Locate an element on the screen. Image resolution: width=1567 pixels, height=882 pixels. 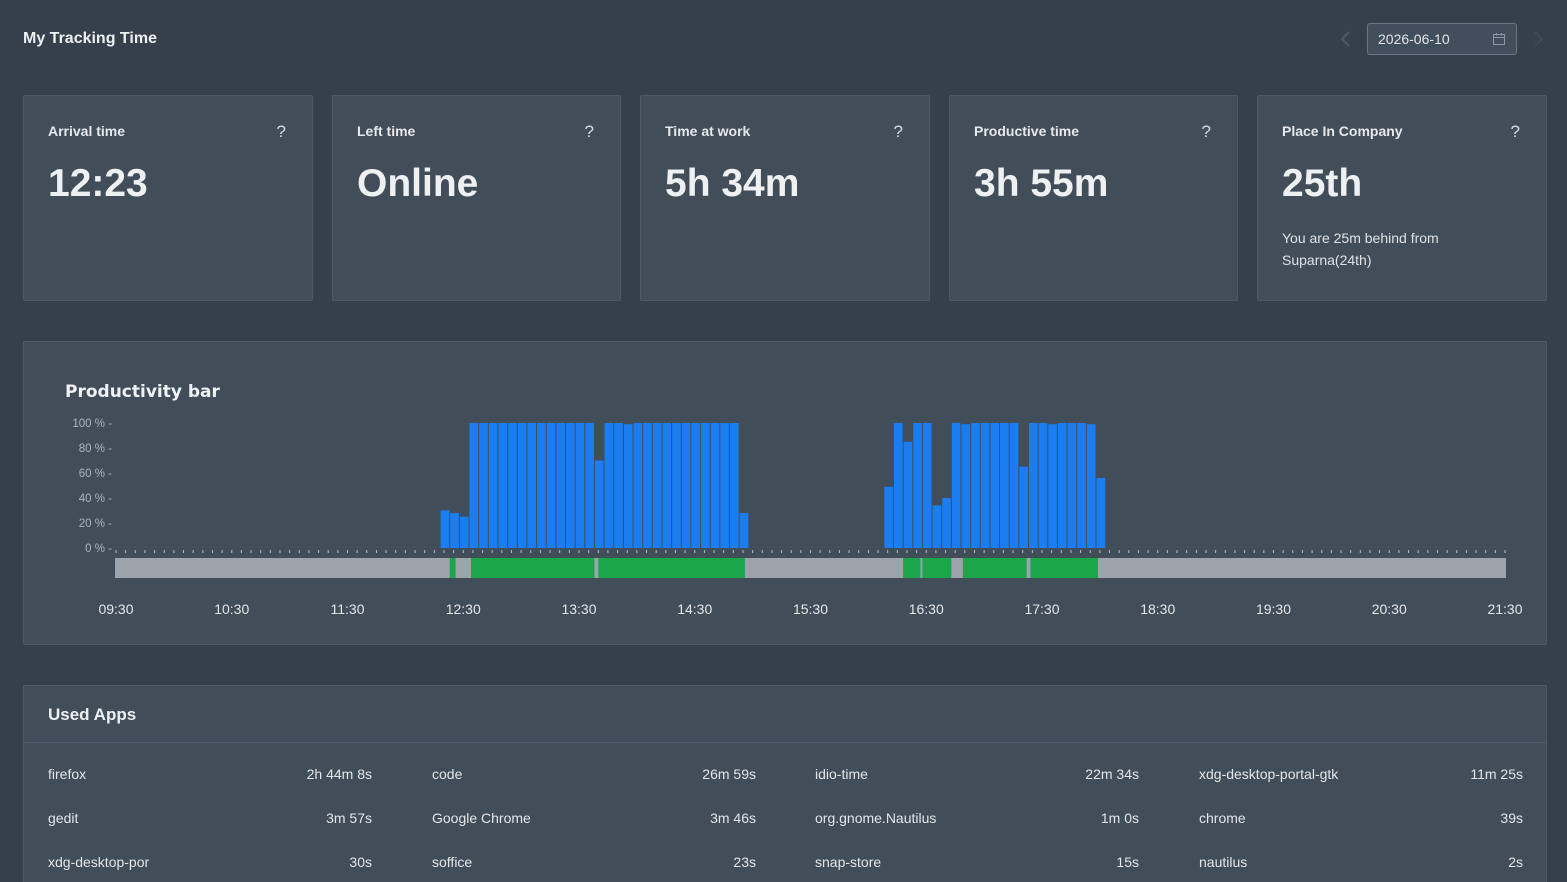
app-usage-item: xdg-desktop-por 30s is located at coordinates (210, 865).